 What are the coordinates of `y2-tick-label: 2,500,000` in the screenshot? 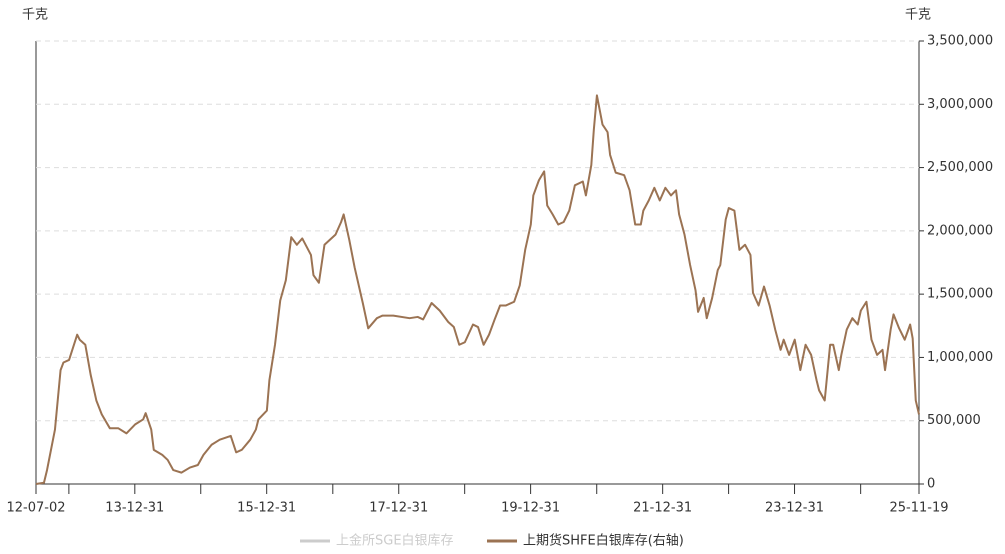 It's located at (960, 167).